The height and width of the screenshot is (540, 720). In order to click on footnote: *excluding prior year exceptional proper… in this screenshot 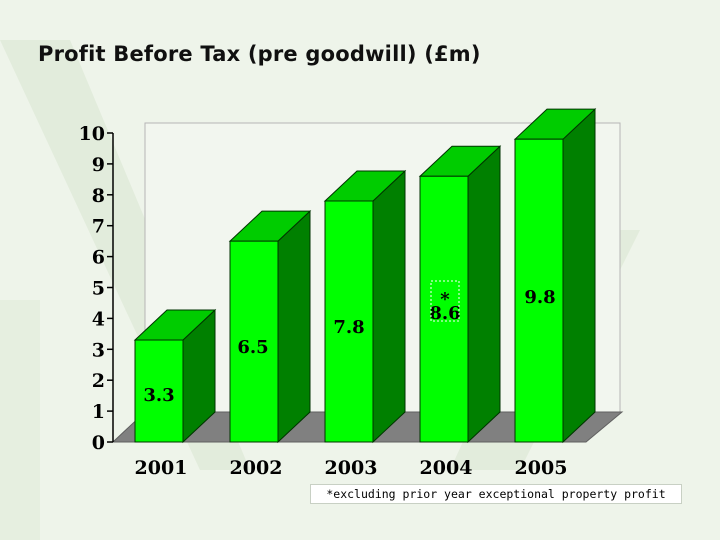, I will do `click(496, 494)`.